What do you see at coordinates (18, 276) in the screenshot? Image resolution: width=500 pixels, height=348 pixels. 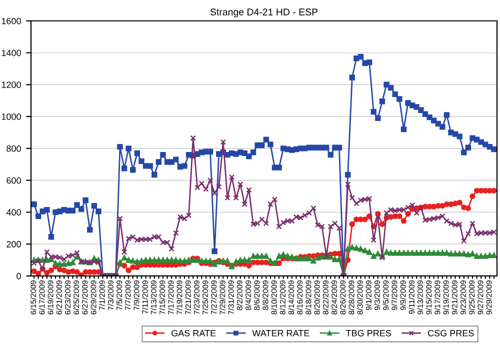 I see `y-tick-label: 0` at bounding box center [18, 276].